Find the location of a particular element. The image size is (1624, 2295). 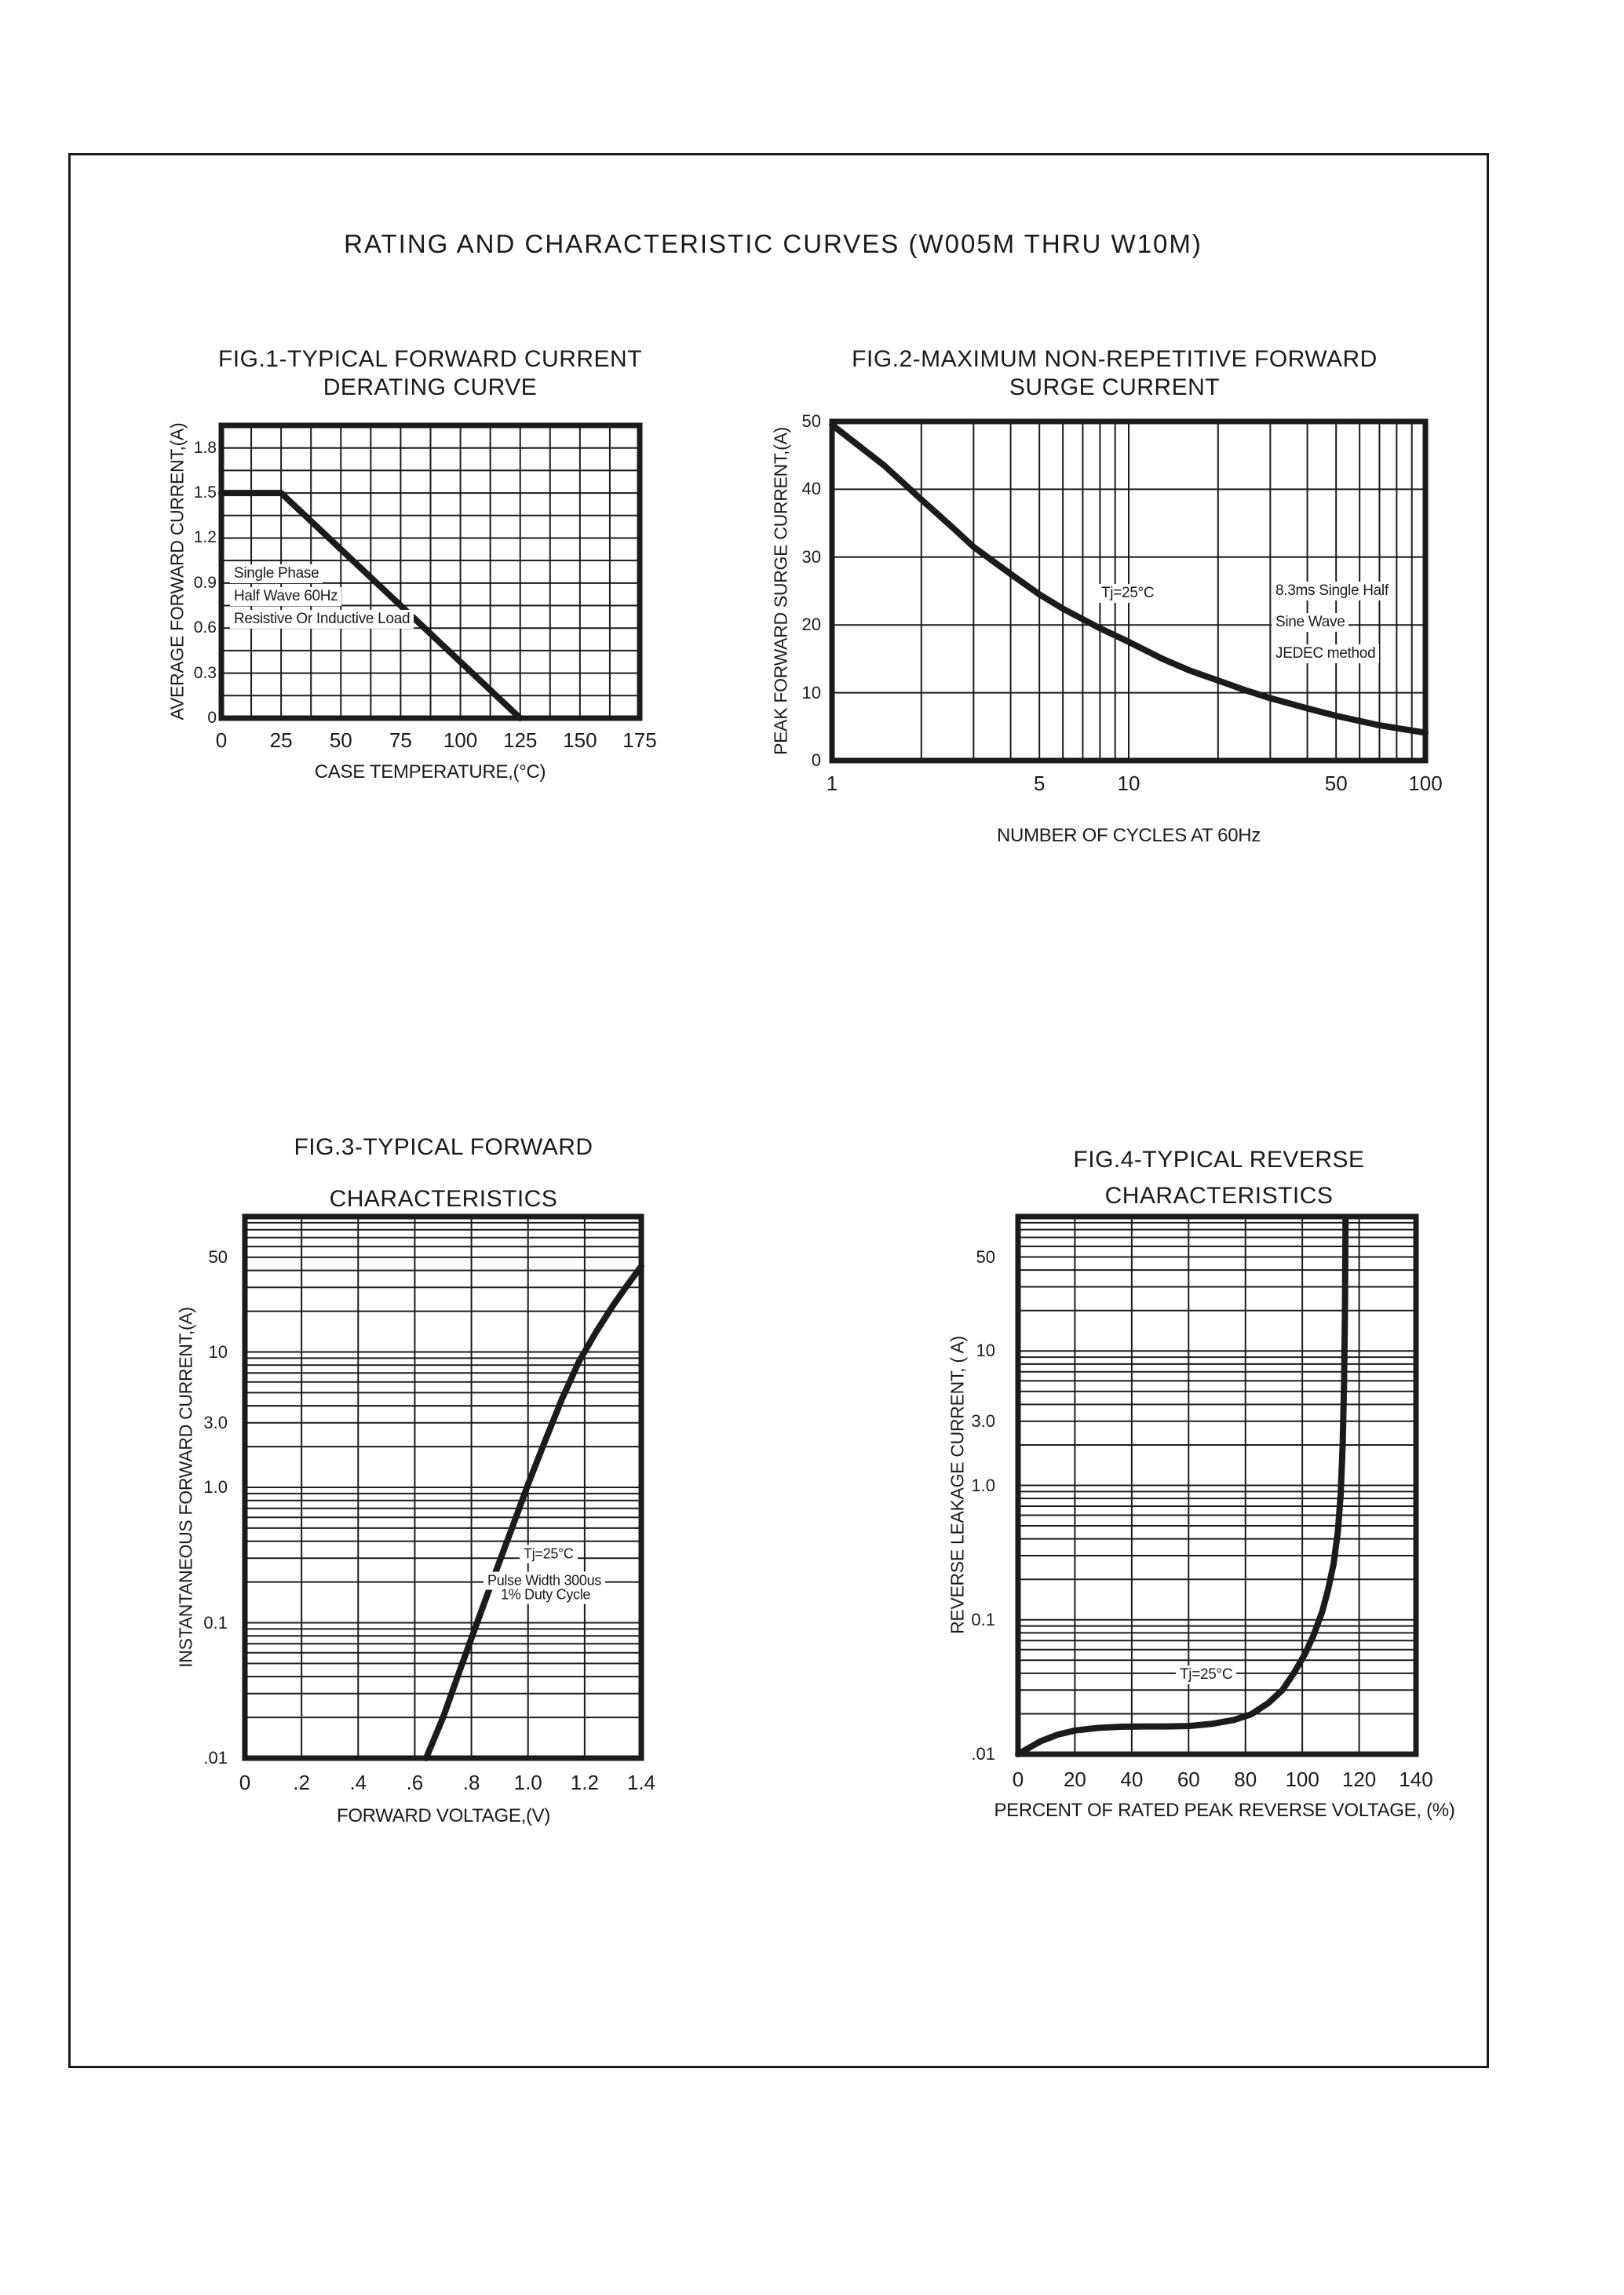

fig4-x-tick: 20 is located at coordinates (1074, 1779).